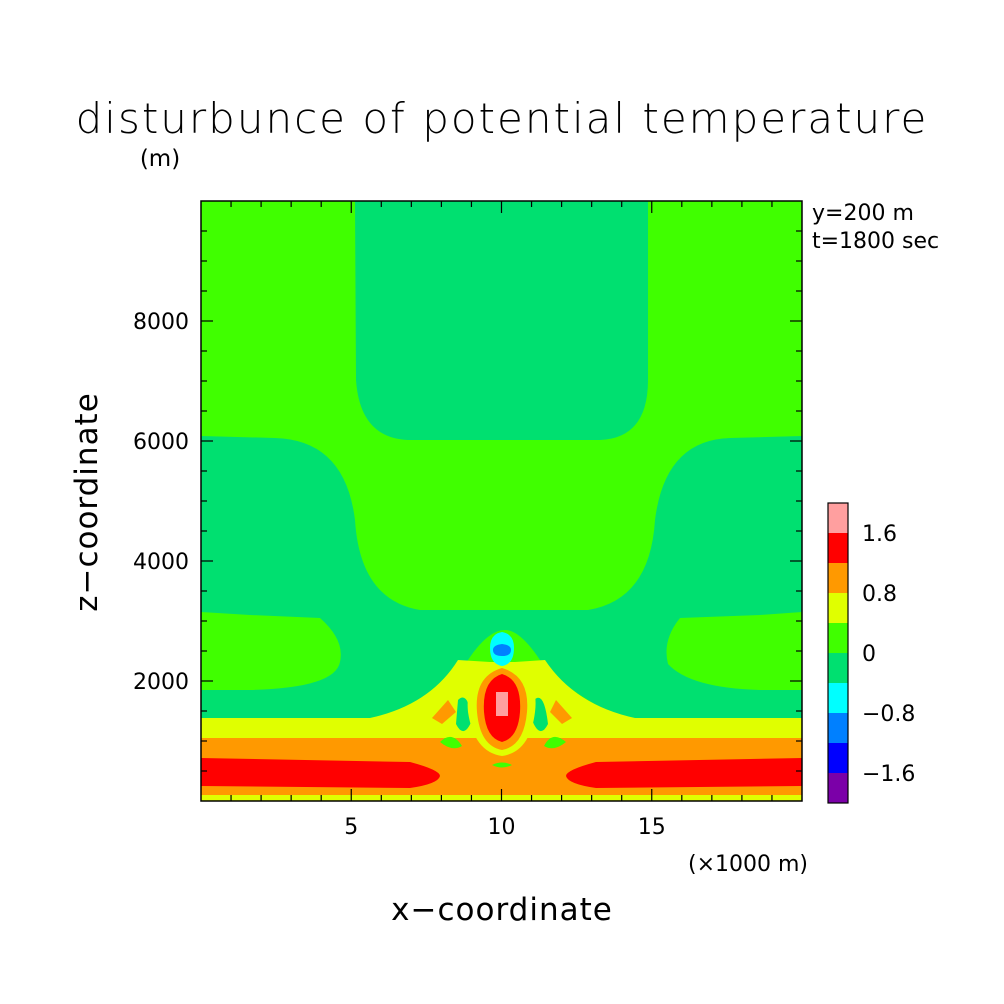 The height and width of the screenshot is (1004, 1004). What do you see at coordinates (869, 654) in the screenshot?
I see `colorbar-label: 0` at bounding box center [869, 654].